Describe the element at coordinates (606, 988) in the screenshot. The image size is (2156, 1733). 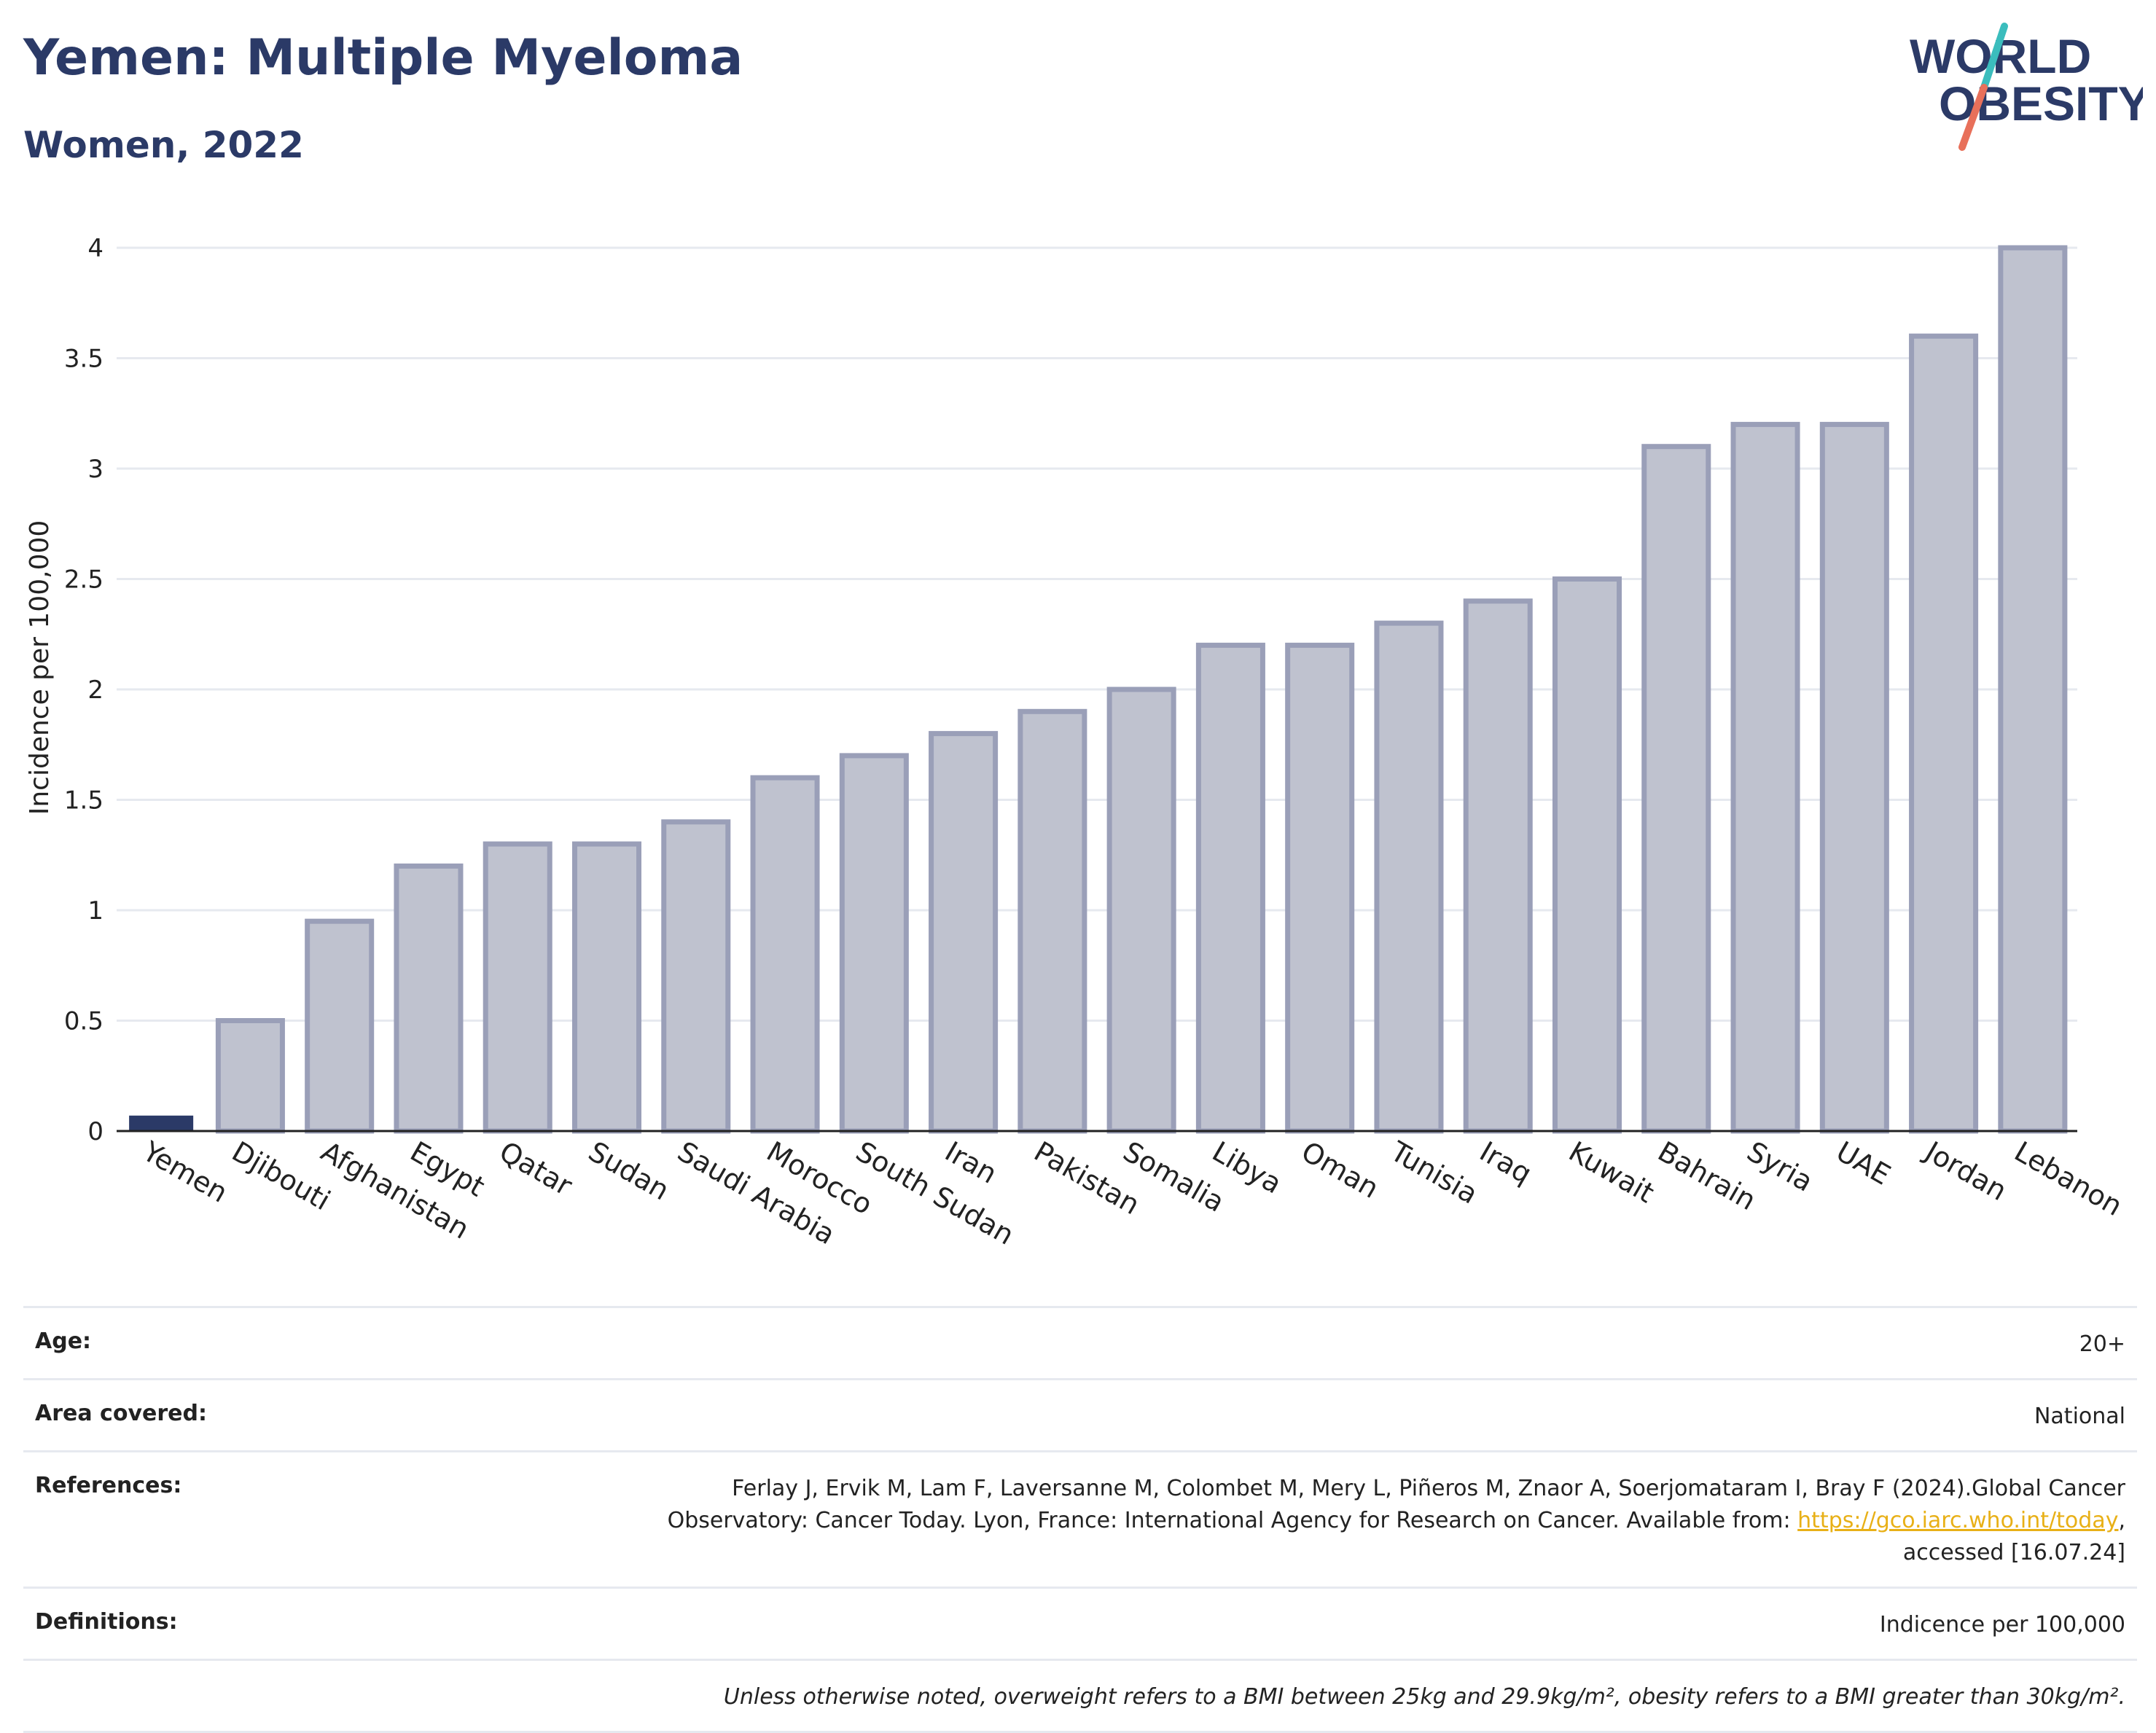
I see `bar-sudan` at that location.